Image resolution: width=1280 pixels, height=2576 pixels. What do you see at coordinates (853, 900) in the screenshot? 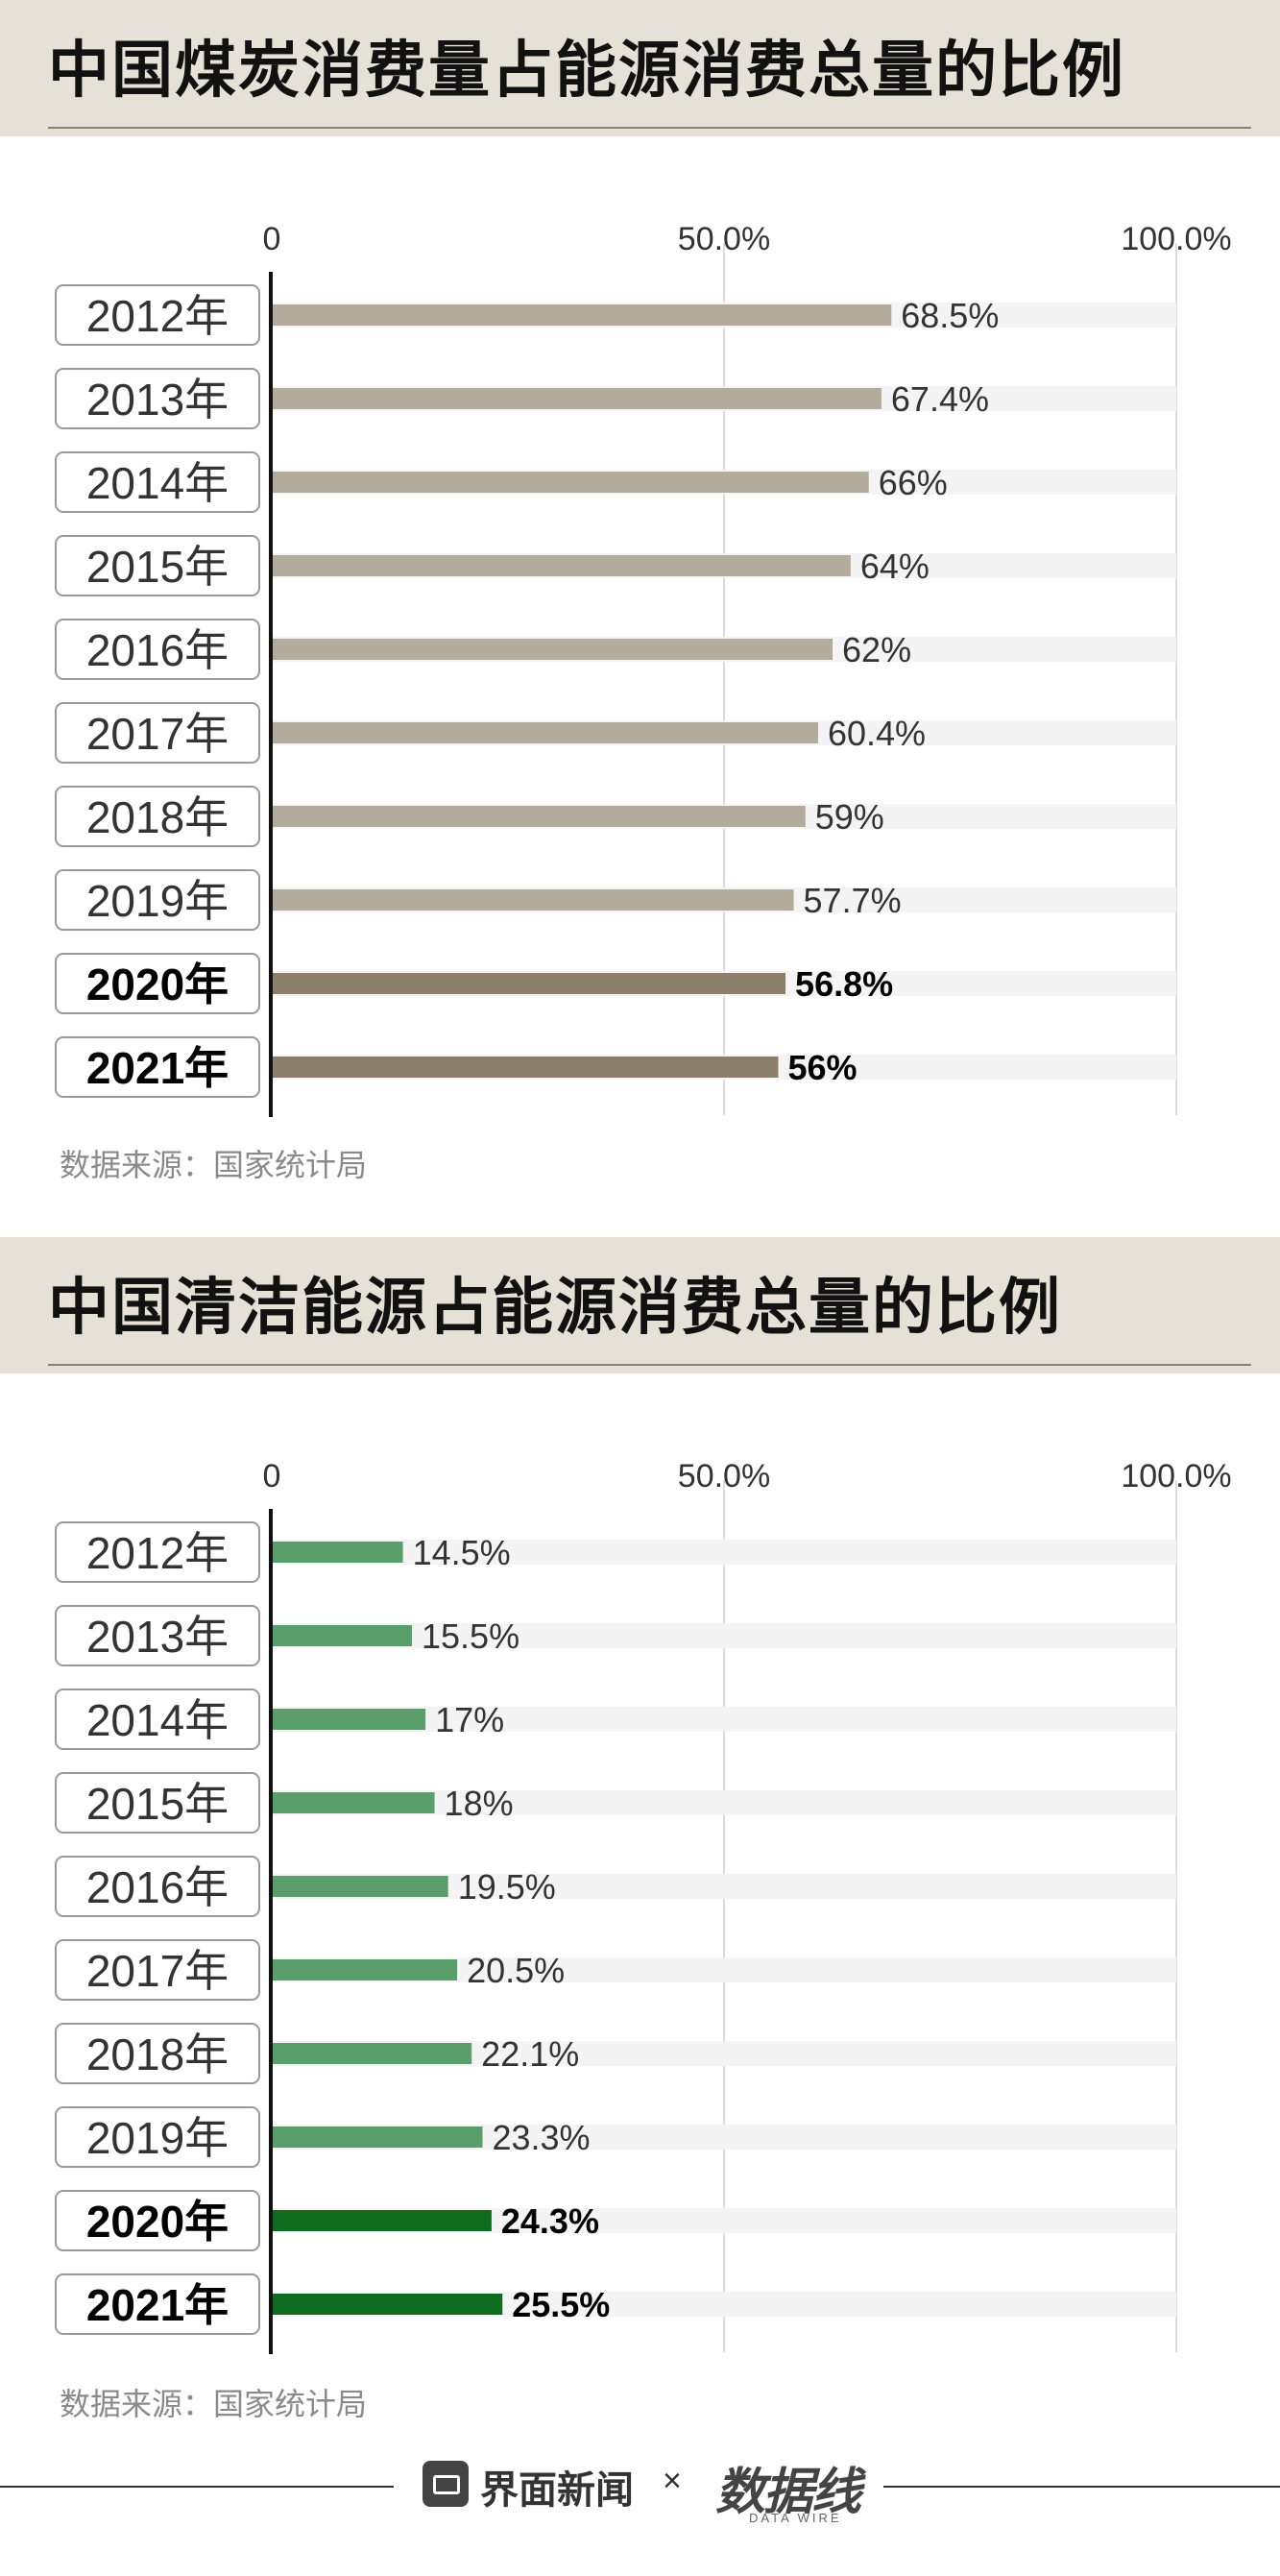
I see `data-label: 57.7%` at bounding box center [853, 900].